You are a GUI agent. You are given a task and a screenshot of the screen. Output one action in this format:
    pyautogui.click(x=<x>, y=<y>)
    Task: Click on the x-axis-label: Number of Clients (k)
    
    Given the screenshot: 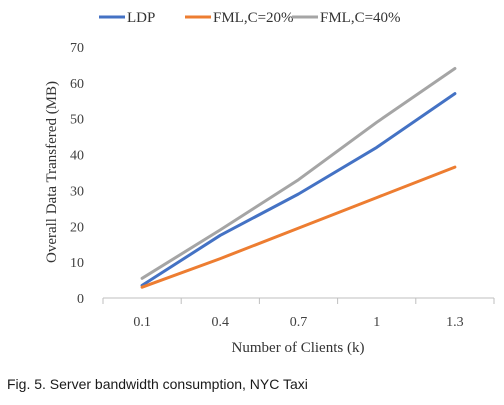 What is the action you would take?
    pyautogui.click(x=298, y=348)
    